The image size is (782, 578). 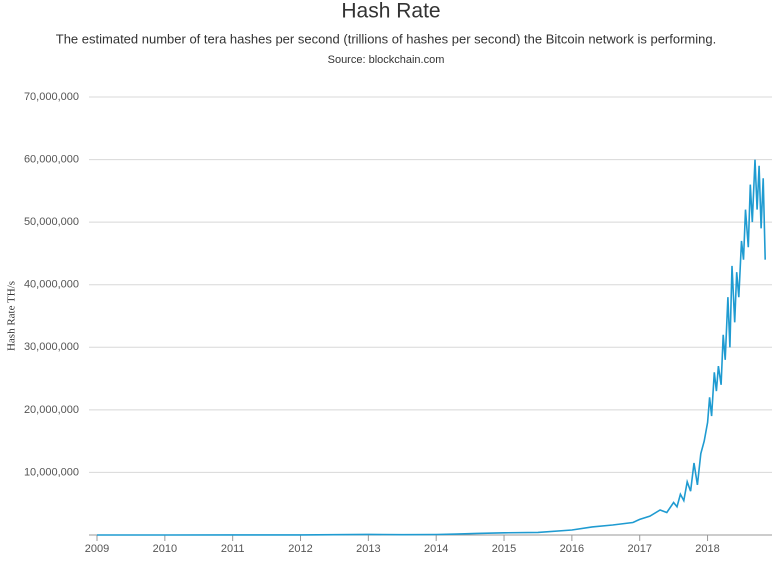 I want to click on y-tick-label: 50,000,000, so click(x=51, y=222).